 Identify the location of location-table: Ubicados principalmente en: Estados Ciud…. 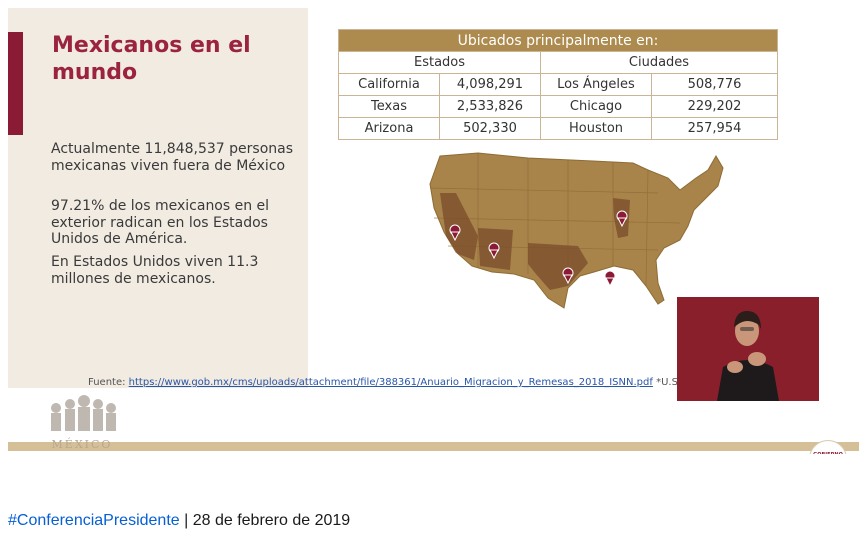
(558, 84).